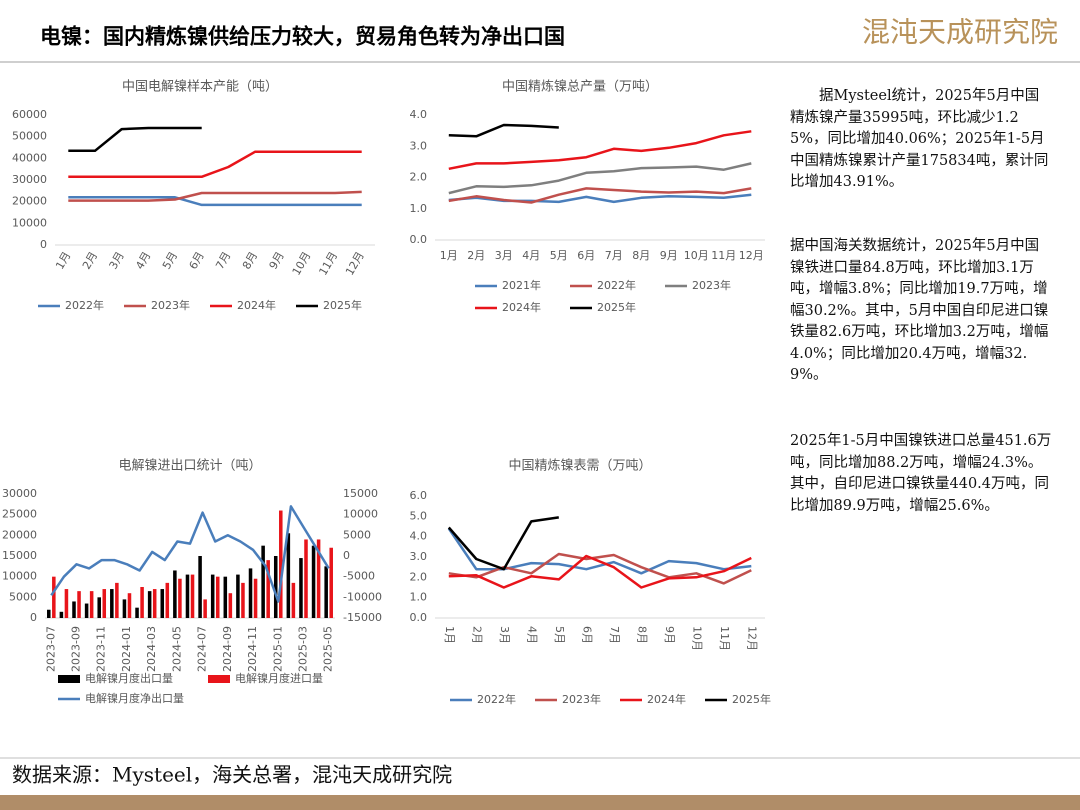  I want to click on legend-label: 2023年, so click(711, 285).